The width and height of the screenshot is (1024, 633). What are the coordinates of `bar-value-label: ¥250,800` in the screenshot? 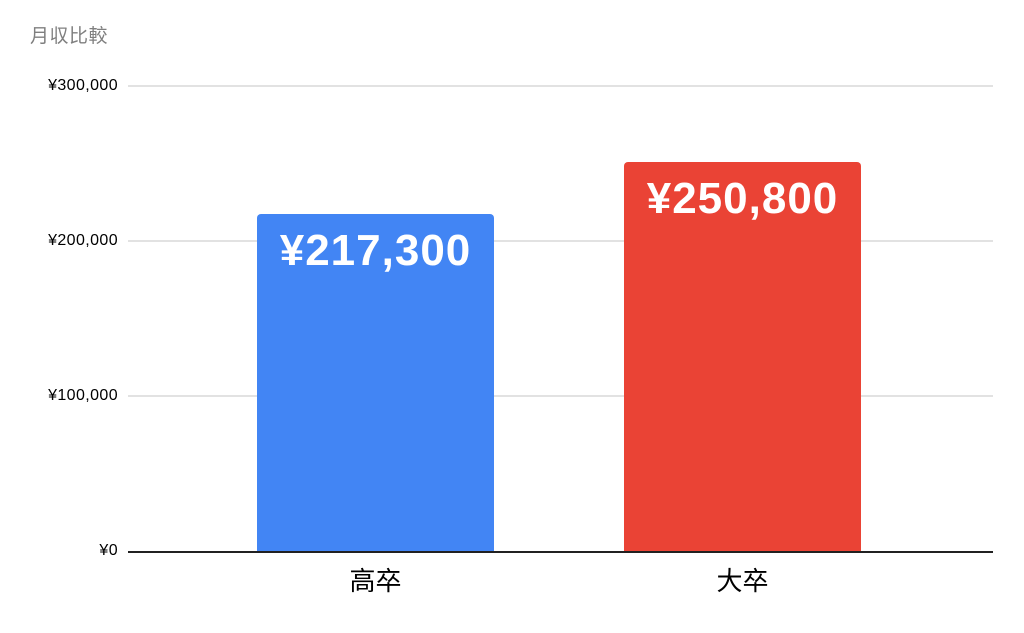 It's located at (742, 199).